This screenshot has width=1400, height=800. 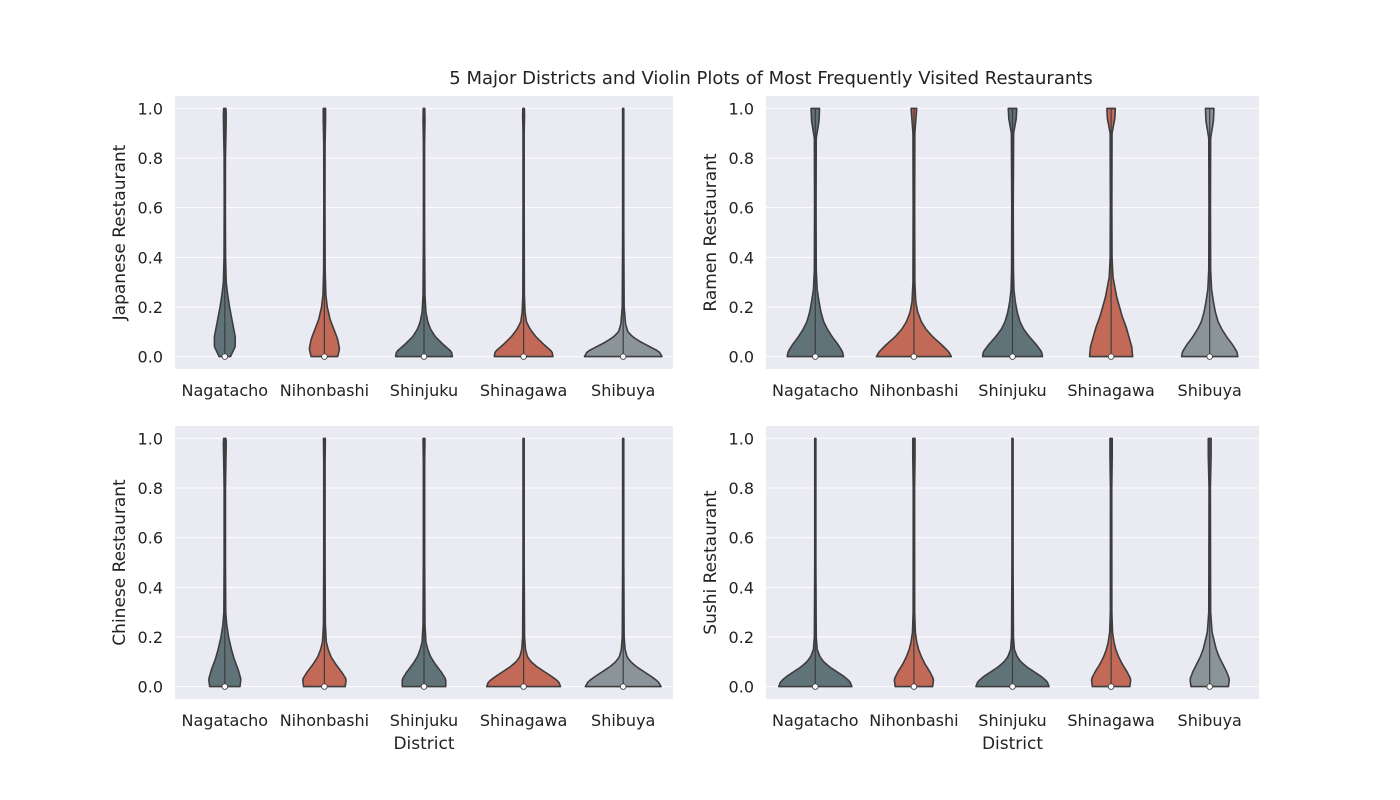 What do you see at coordinates (711, 562) in the screenshot?
I see `y-axis-label: Sushi Restaurant` at bounding box center [711, 562].